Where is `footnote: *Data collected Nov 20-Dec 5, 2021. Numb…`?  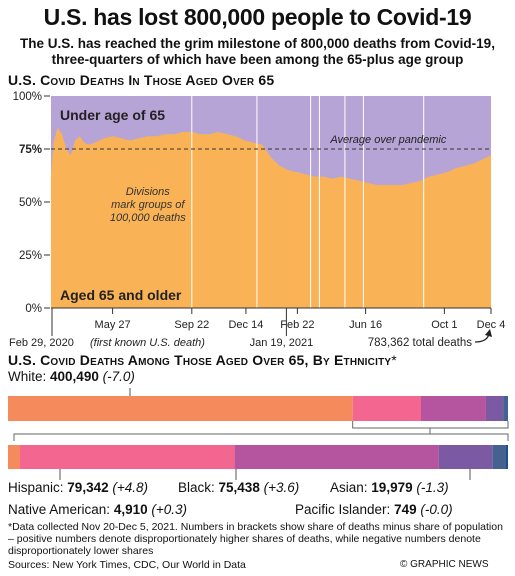 footnote: *Data collected Nov 20-Dec 5, 2021. Numb… is located at coordinates (255, 539).